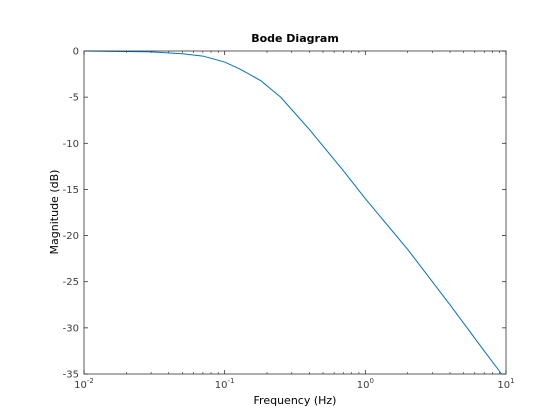 The width and height of the screenshot is (560, 420). What do you see at coordinates (231, 381) in the screenshot?
I see `x-tick-exponent: -1` at bounding box center [231, 381].